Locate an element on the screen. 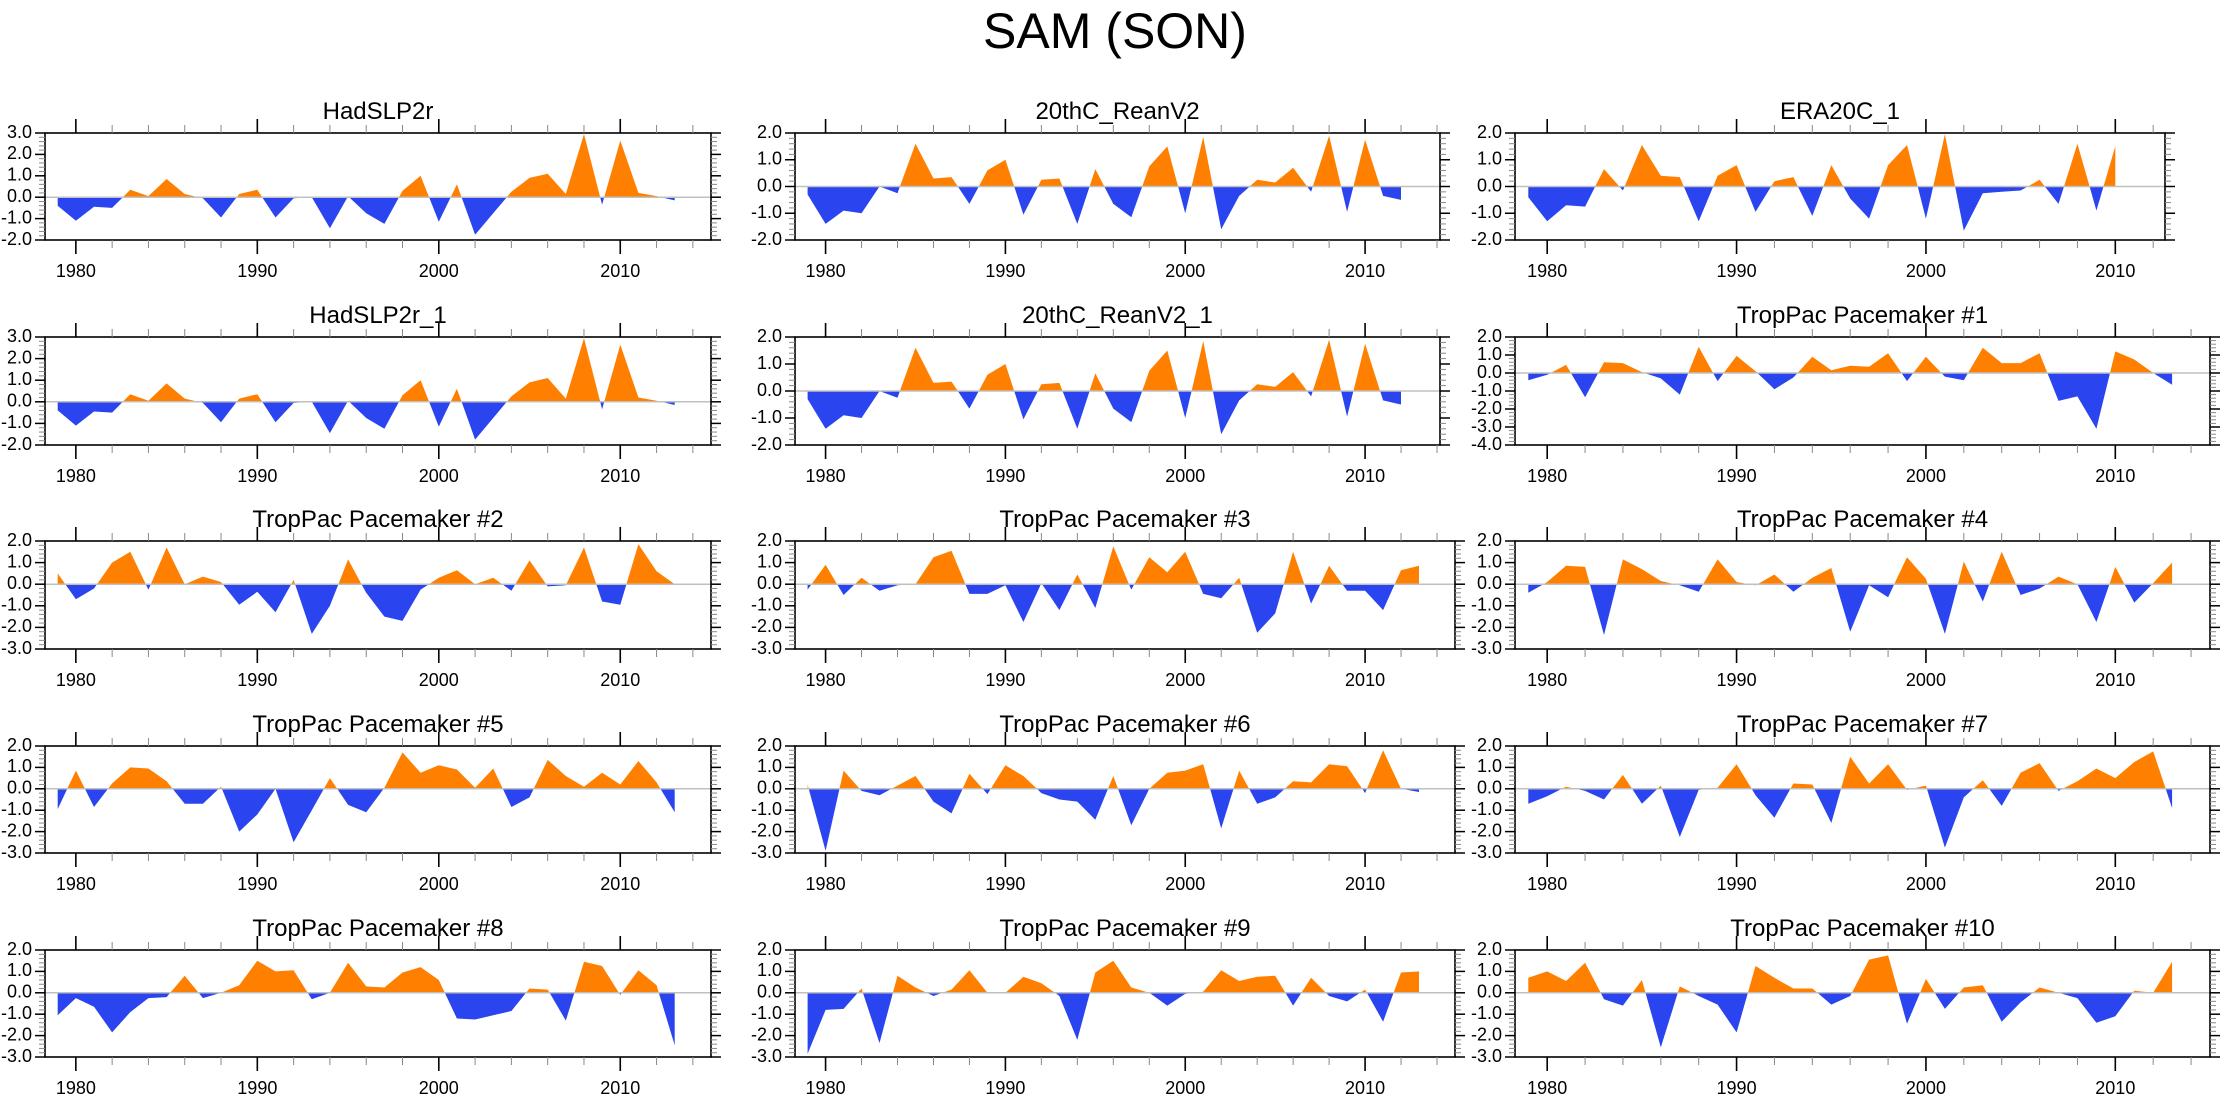 This screenshot has width=2230, height=1104. panel-title: 20thC_ReanV2_1 is located at coordinates (1117, 315).